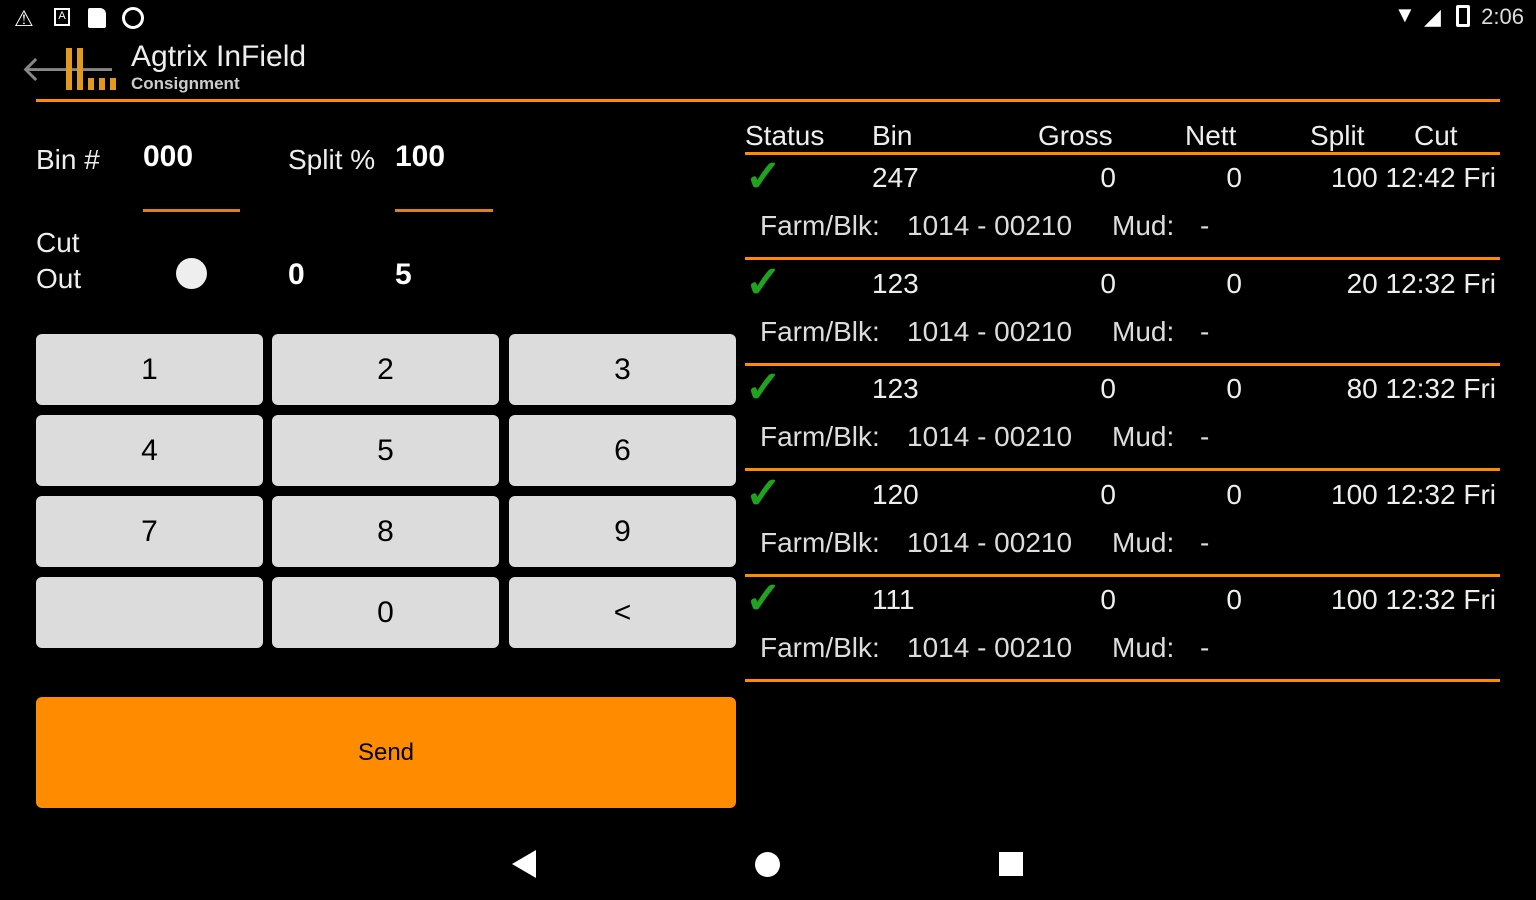 Image resolution: width=1536 pixels, height=900 pixels. Describe the element at coordinates (149, 369) in the screenshot. I see `key-1: 1` at that location.